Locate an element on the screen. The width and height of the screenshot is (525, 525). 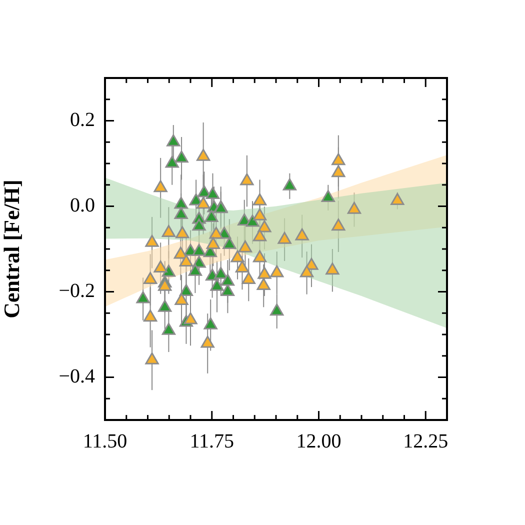
x-tick-label: 12.00 is located at coordinates (319, 441).